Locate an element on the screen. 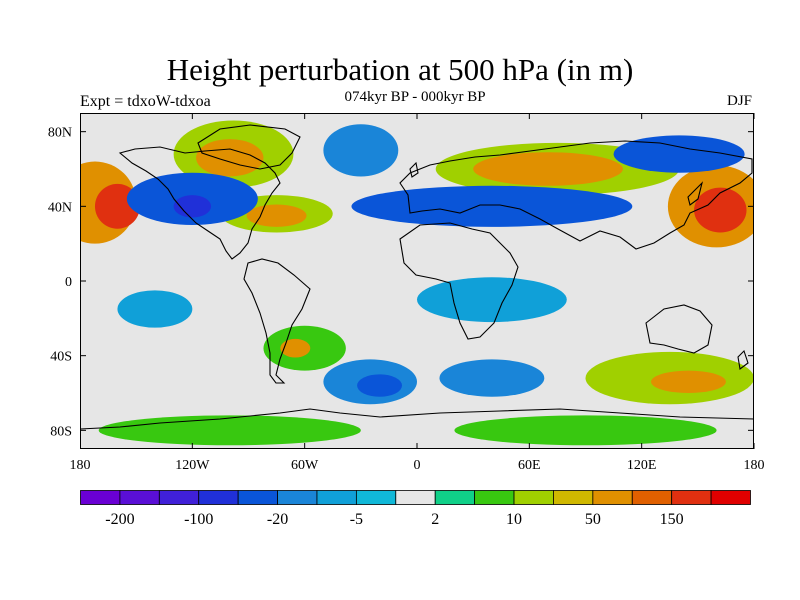 The image size is (800, 600). lon-label: 60W is located at coordinates (305, 465).